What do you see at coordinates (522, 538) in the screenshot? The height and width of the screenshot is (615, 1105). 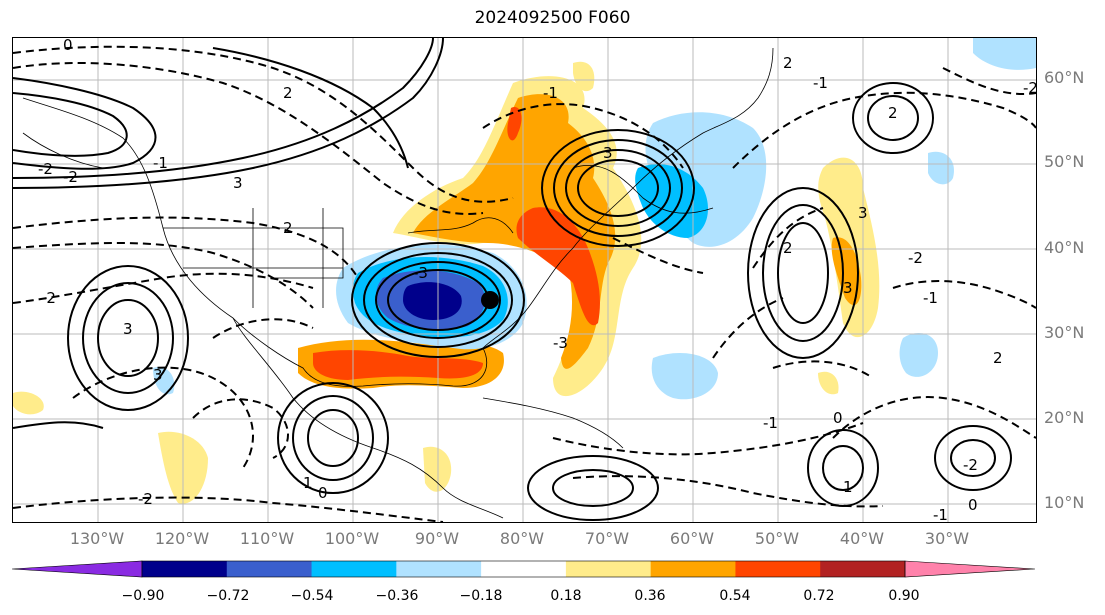 I see `lon-label-80w: 80°W` at bounding box center [522, 538].